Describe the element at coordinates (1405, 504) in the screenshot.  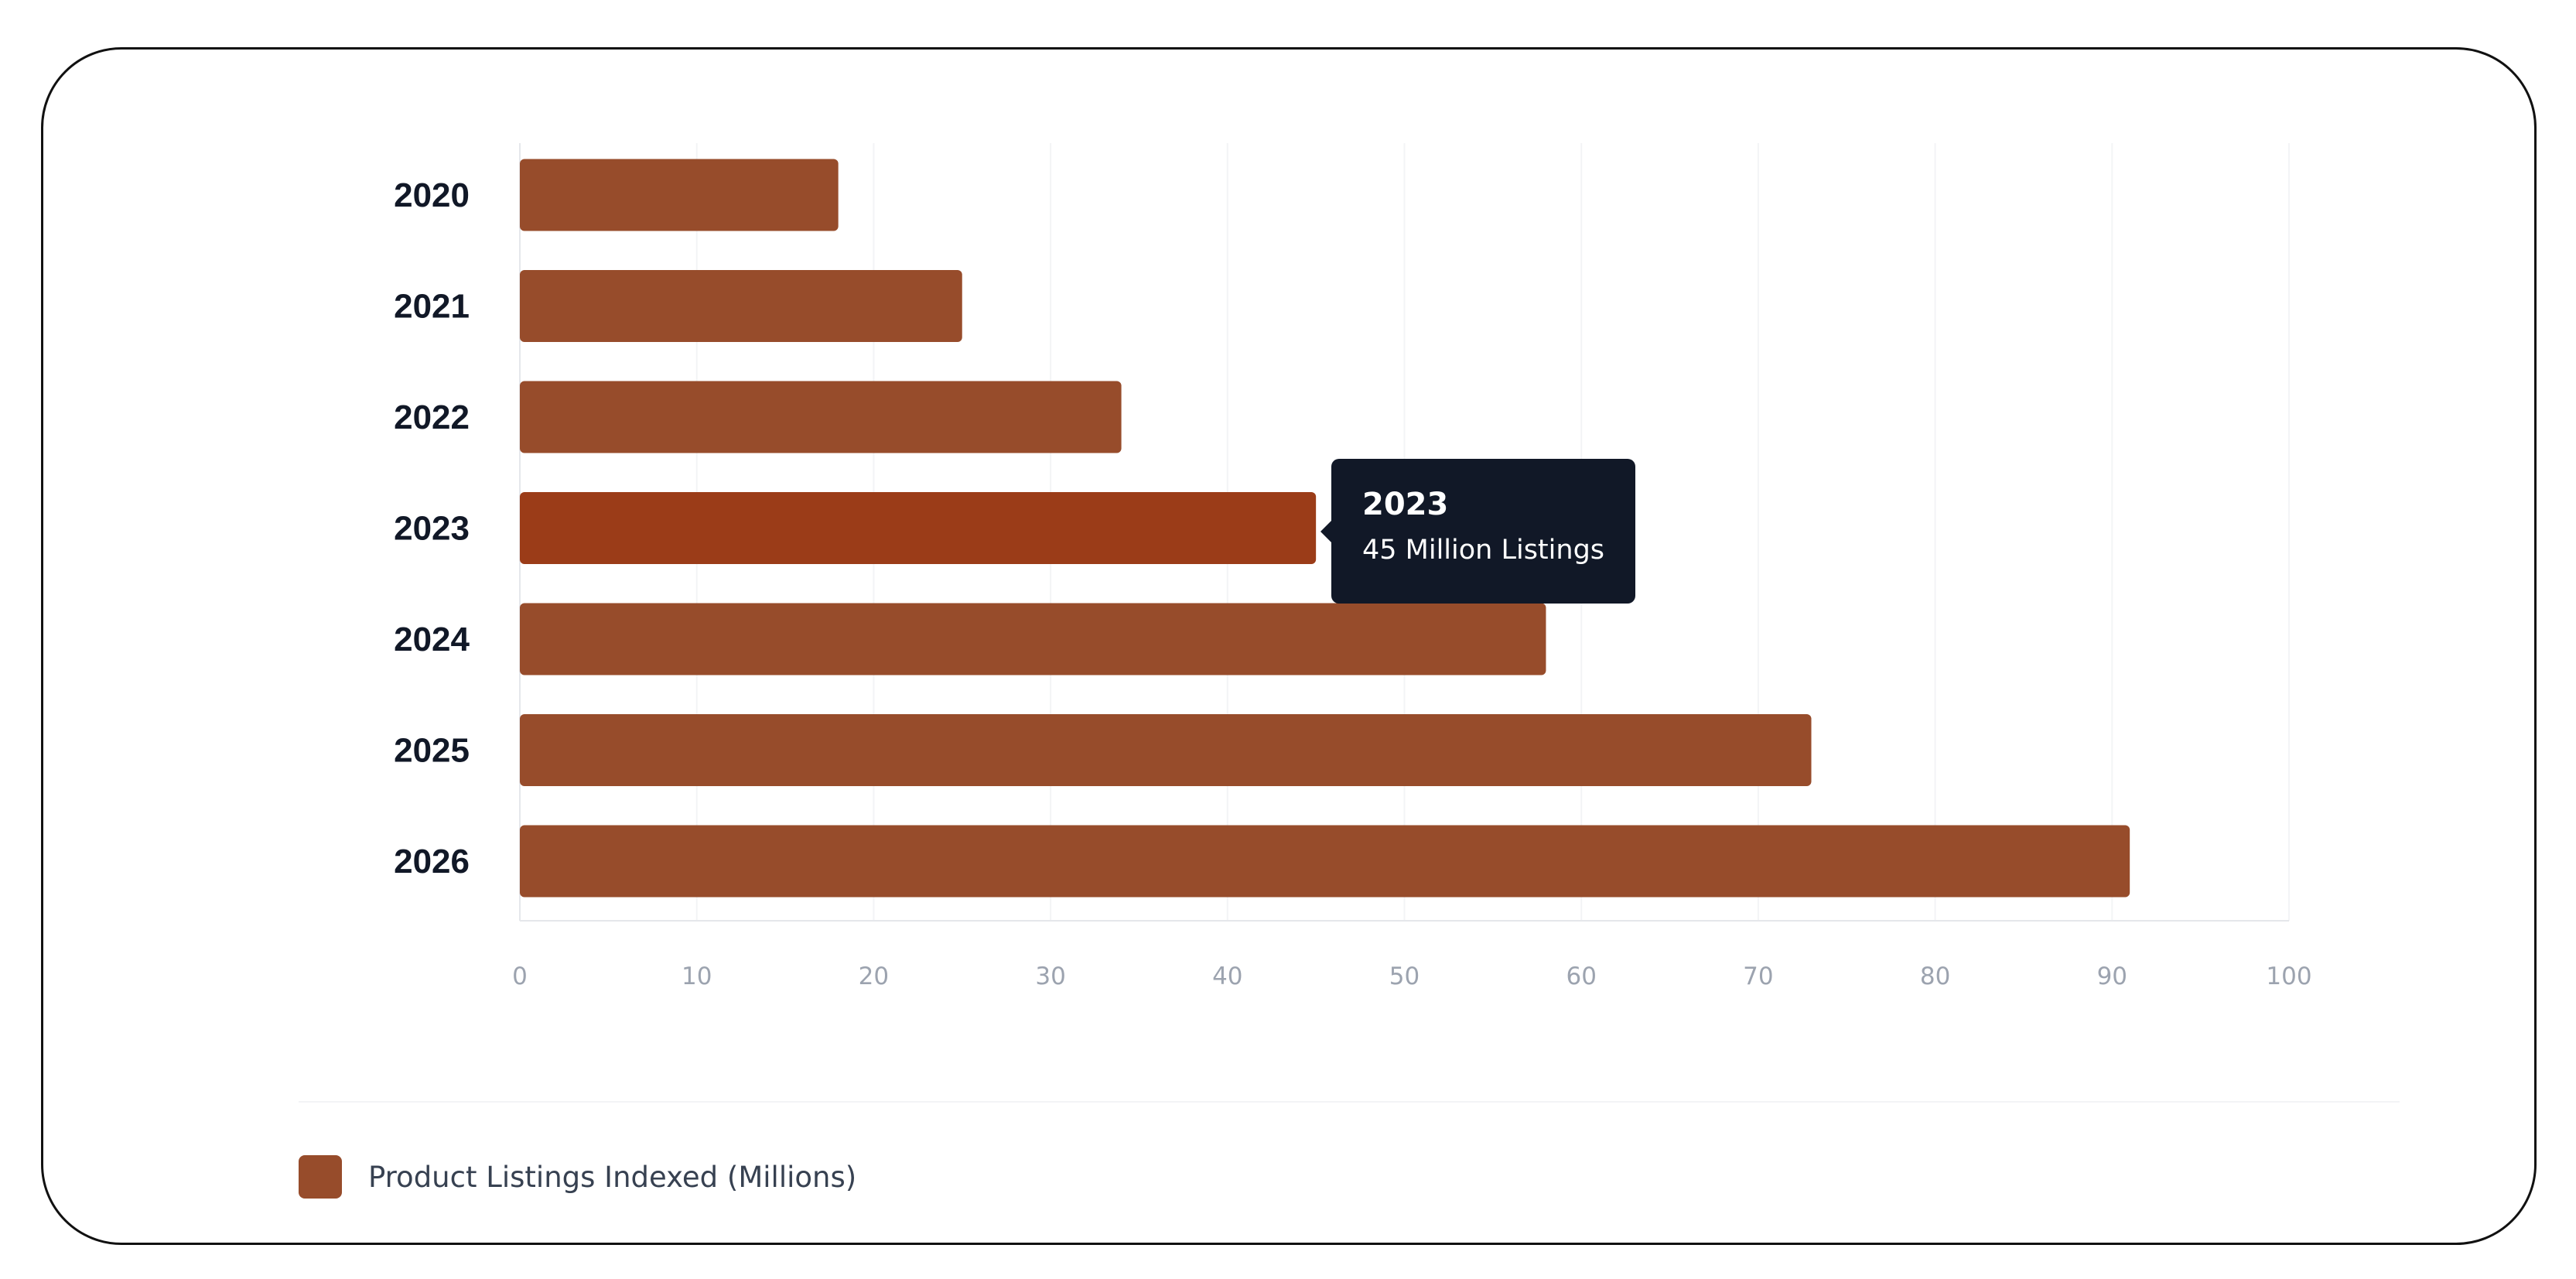
I see `tooltip-title: 2023` at that location.